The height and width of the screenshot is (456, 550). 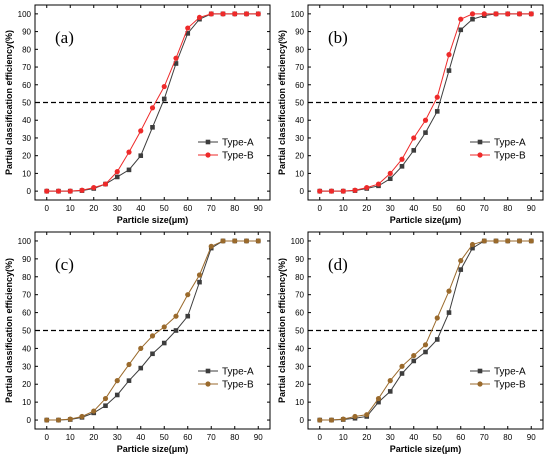 I want to click on y-axis-title: Partial classification efficiency(%), so click(x=282, y=102).